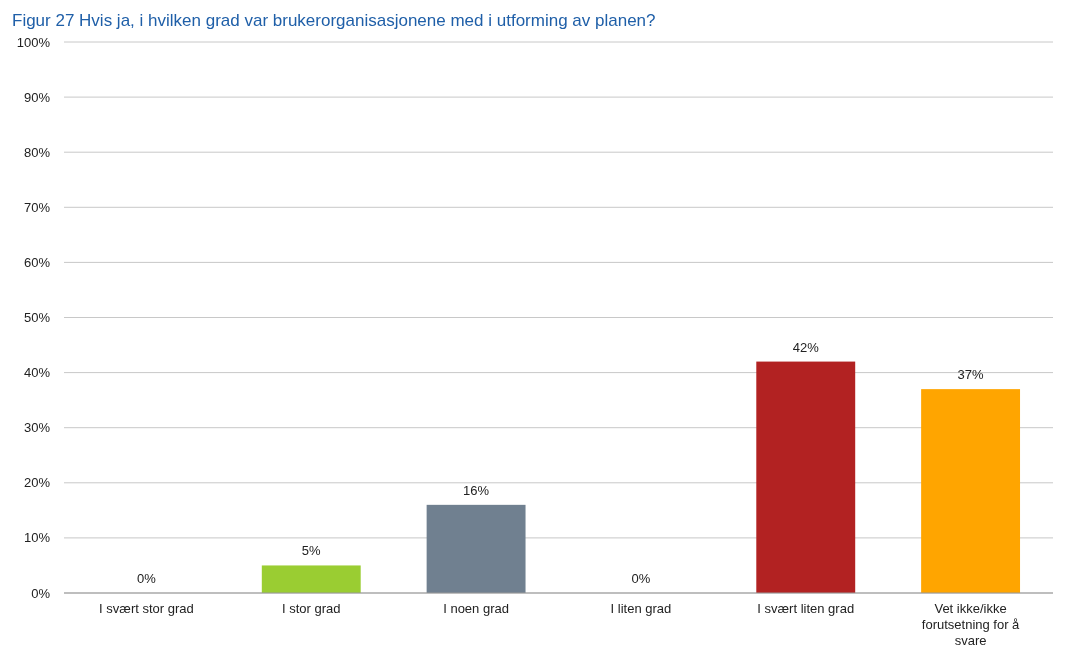 This screenshot has width=1071, height=665. What do you see at coordinates (334, 20) in the screenshot?
I see `chart-title: Figur 27 Hvis ja, i hvilken grad var brukerorganisasjonene med i utforming av planen?` at bounding box center [334, 20].